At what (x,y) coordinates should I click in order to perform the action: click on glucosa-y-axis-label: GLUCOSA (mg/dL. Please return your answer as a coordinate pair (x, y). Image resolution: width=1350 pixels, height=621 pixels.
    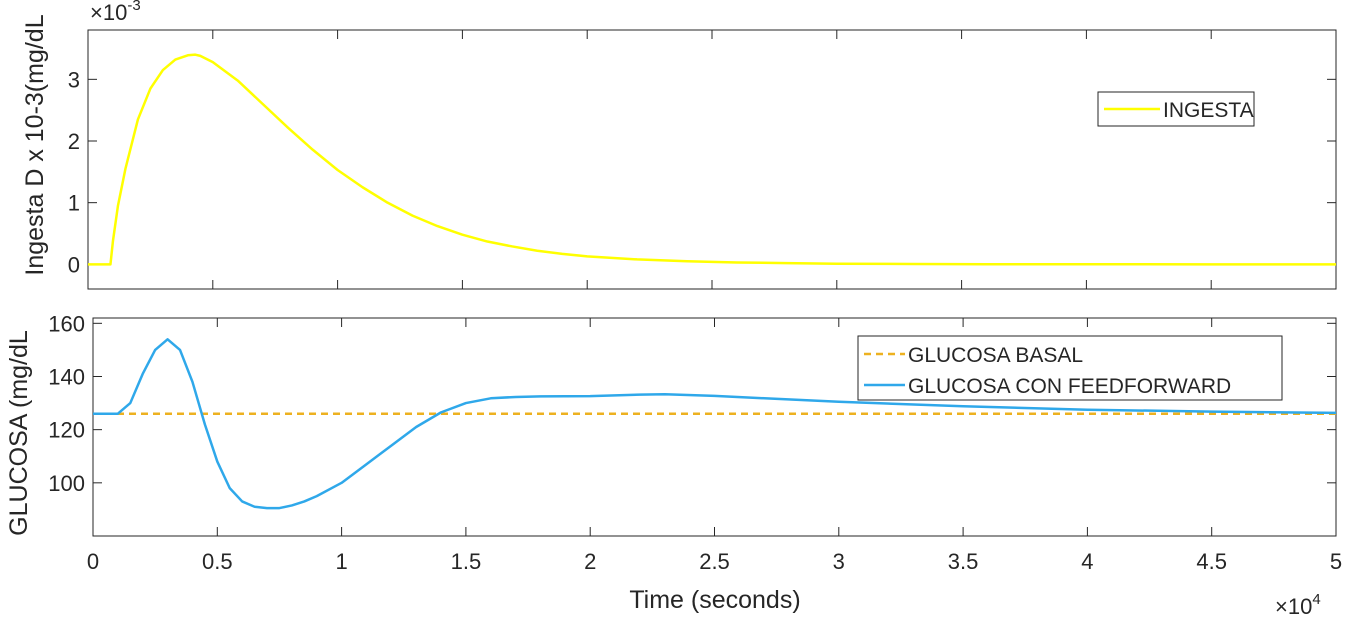
    Looking at the image, I should click on (19, 433).